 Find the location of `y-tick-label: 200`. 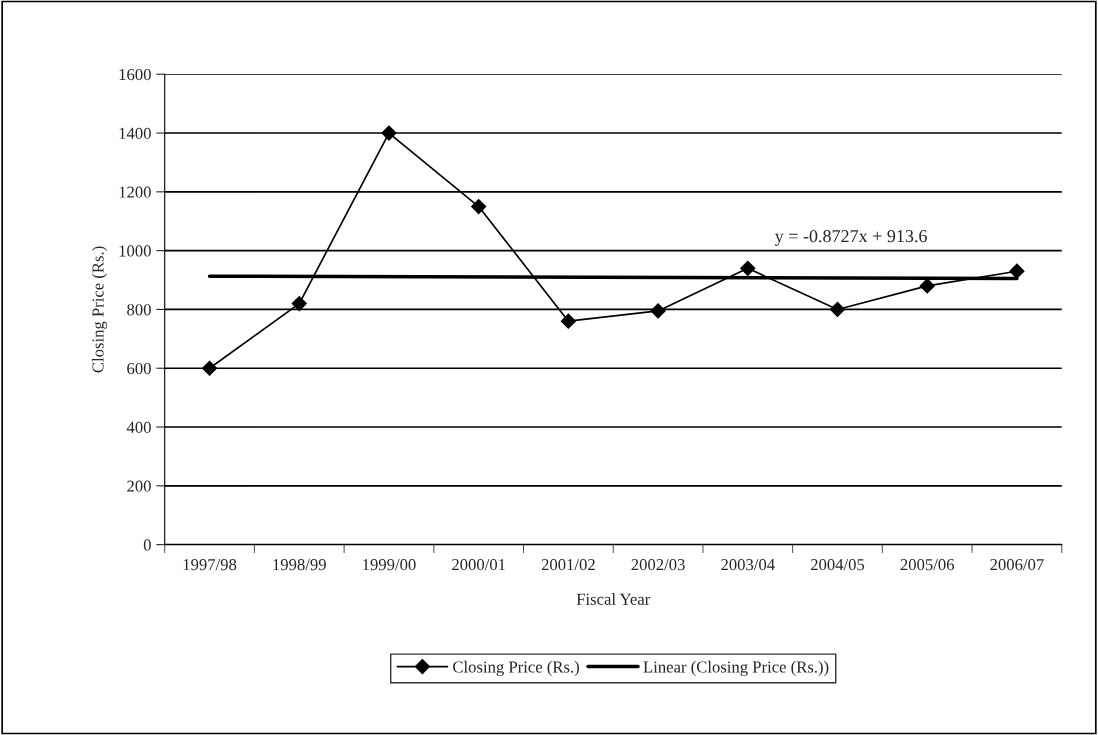

y-tick-label: 200 is located at coordinates (139, 486).